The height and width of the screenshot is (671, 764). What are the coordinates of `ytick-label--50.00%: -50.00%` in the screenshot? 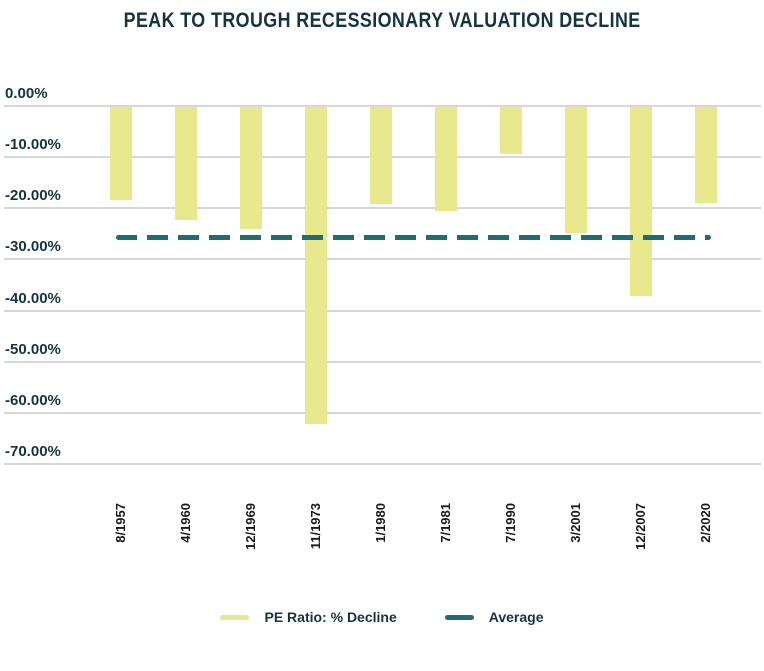 It's located at (33, 349).